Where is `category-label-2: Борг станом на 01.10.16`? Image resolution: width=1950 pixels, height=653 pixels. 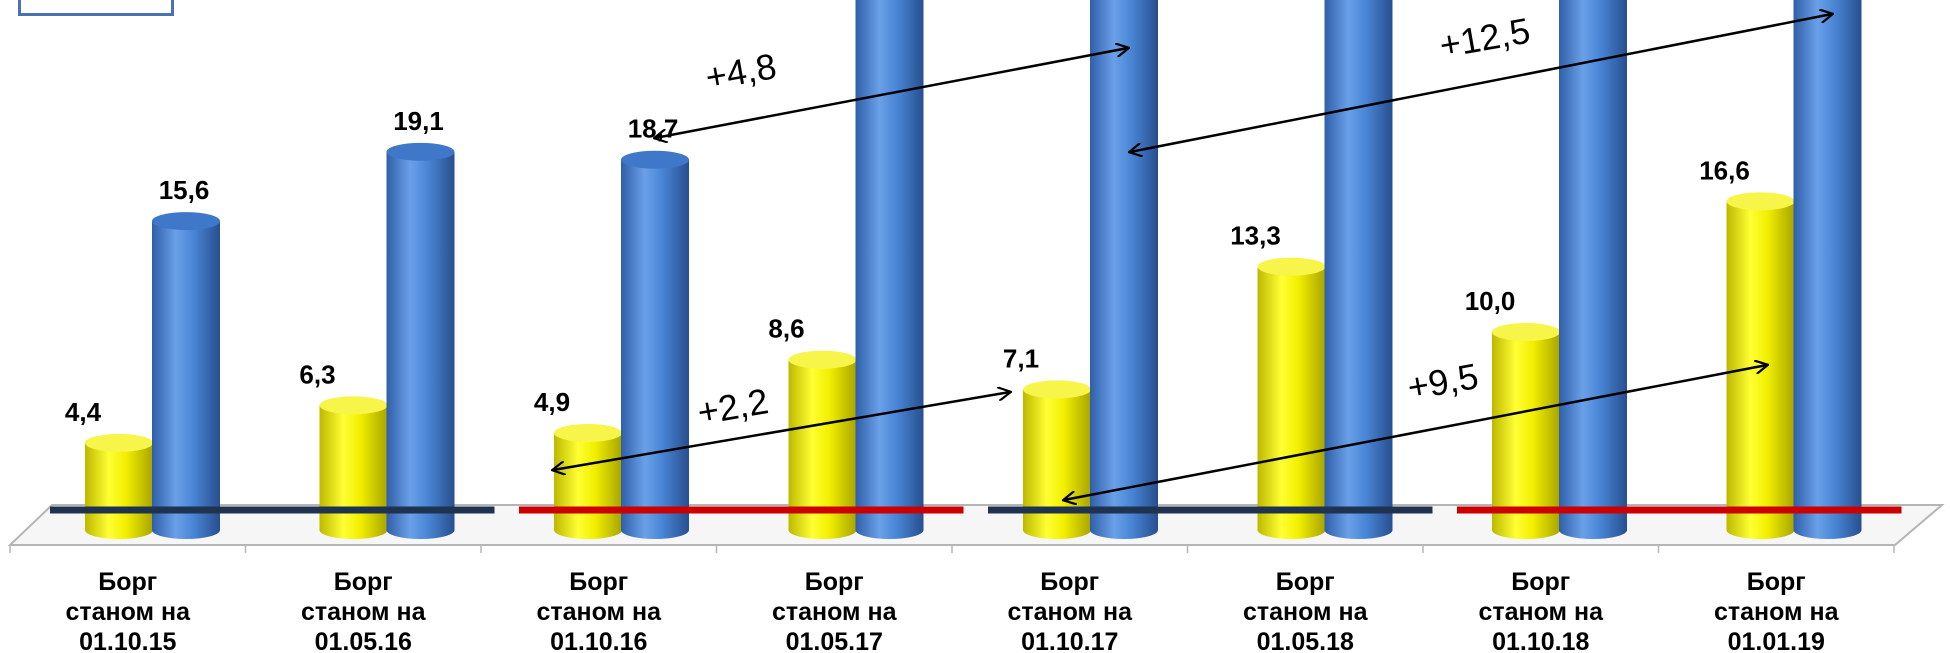 category-label-2: Борг станом на 01.10.16 is located at coordinates (599, 610).